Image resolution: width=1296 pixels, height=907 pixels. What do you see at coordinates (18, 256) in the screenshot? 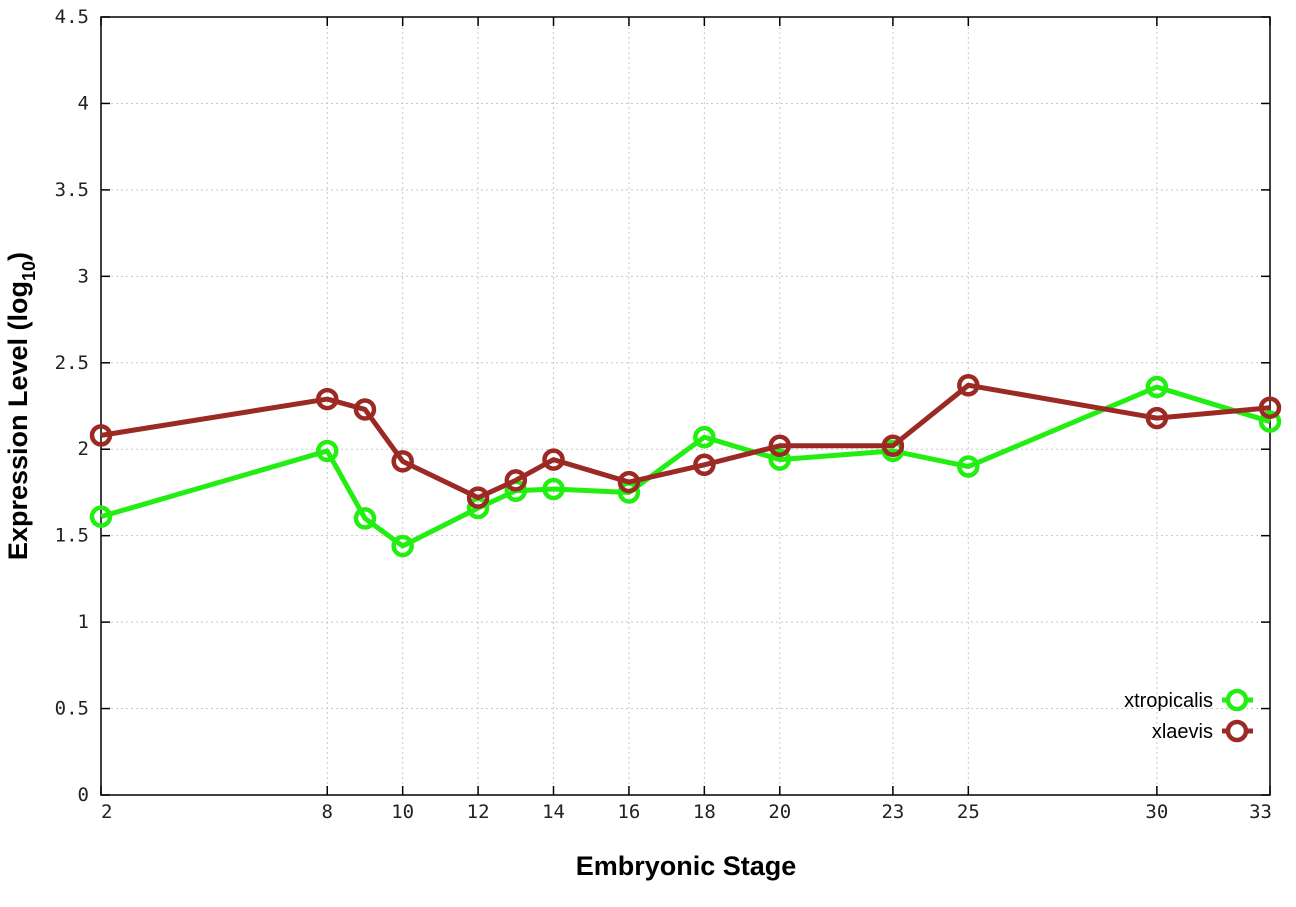
I see `y-axis-label-close: )` at bounding box center [18, 256].